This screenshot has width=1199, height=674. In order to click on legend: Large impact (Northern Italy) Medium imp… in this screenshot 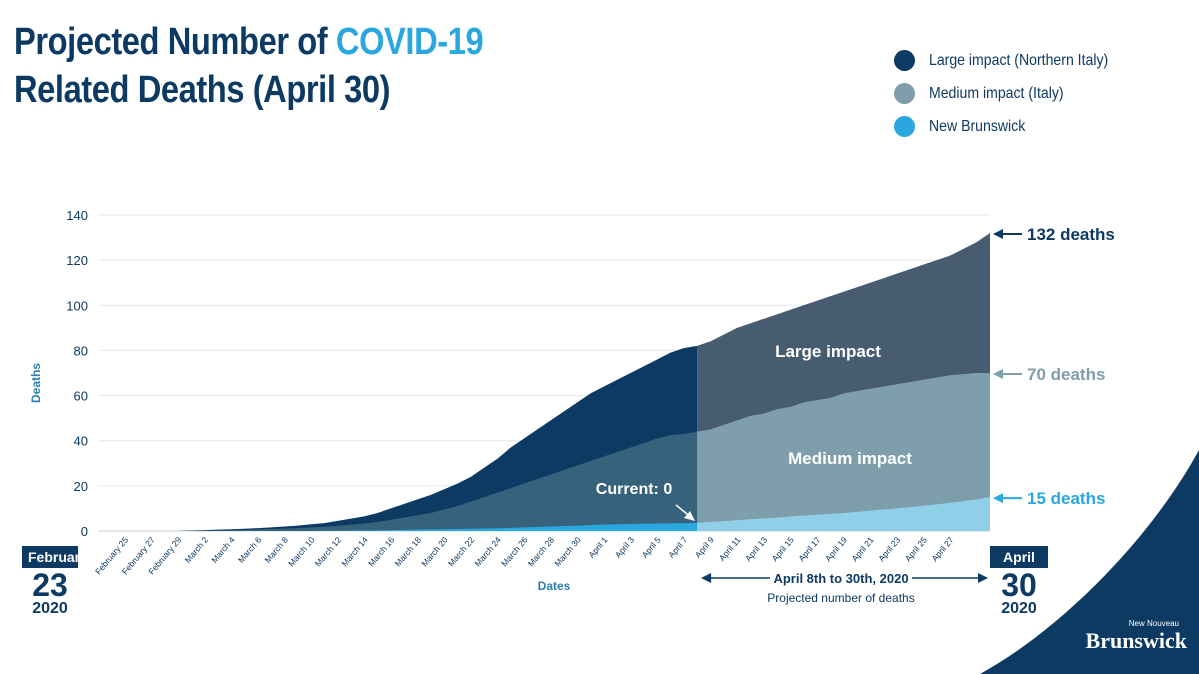, I will do `click(1013, 93)`.